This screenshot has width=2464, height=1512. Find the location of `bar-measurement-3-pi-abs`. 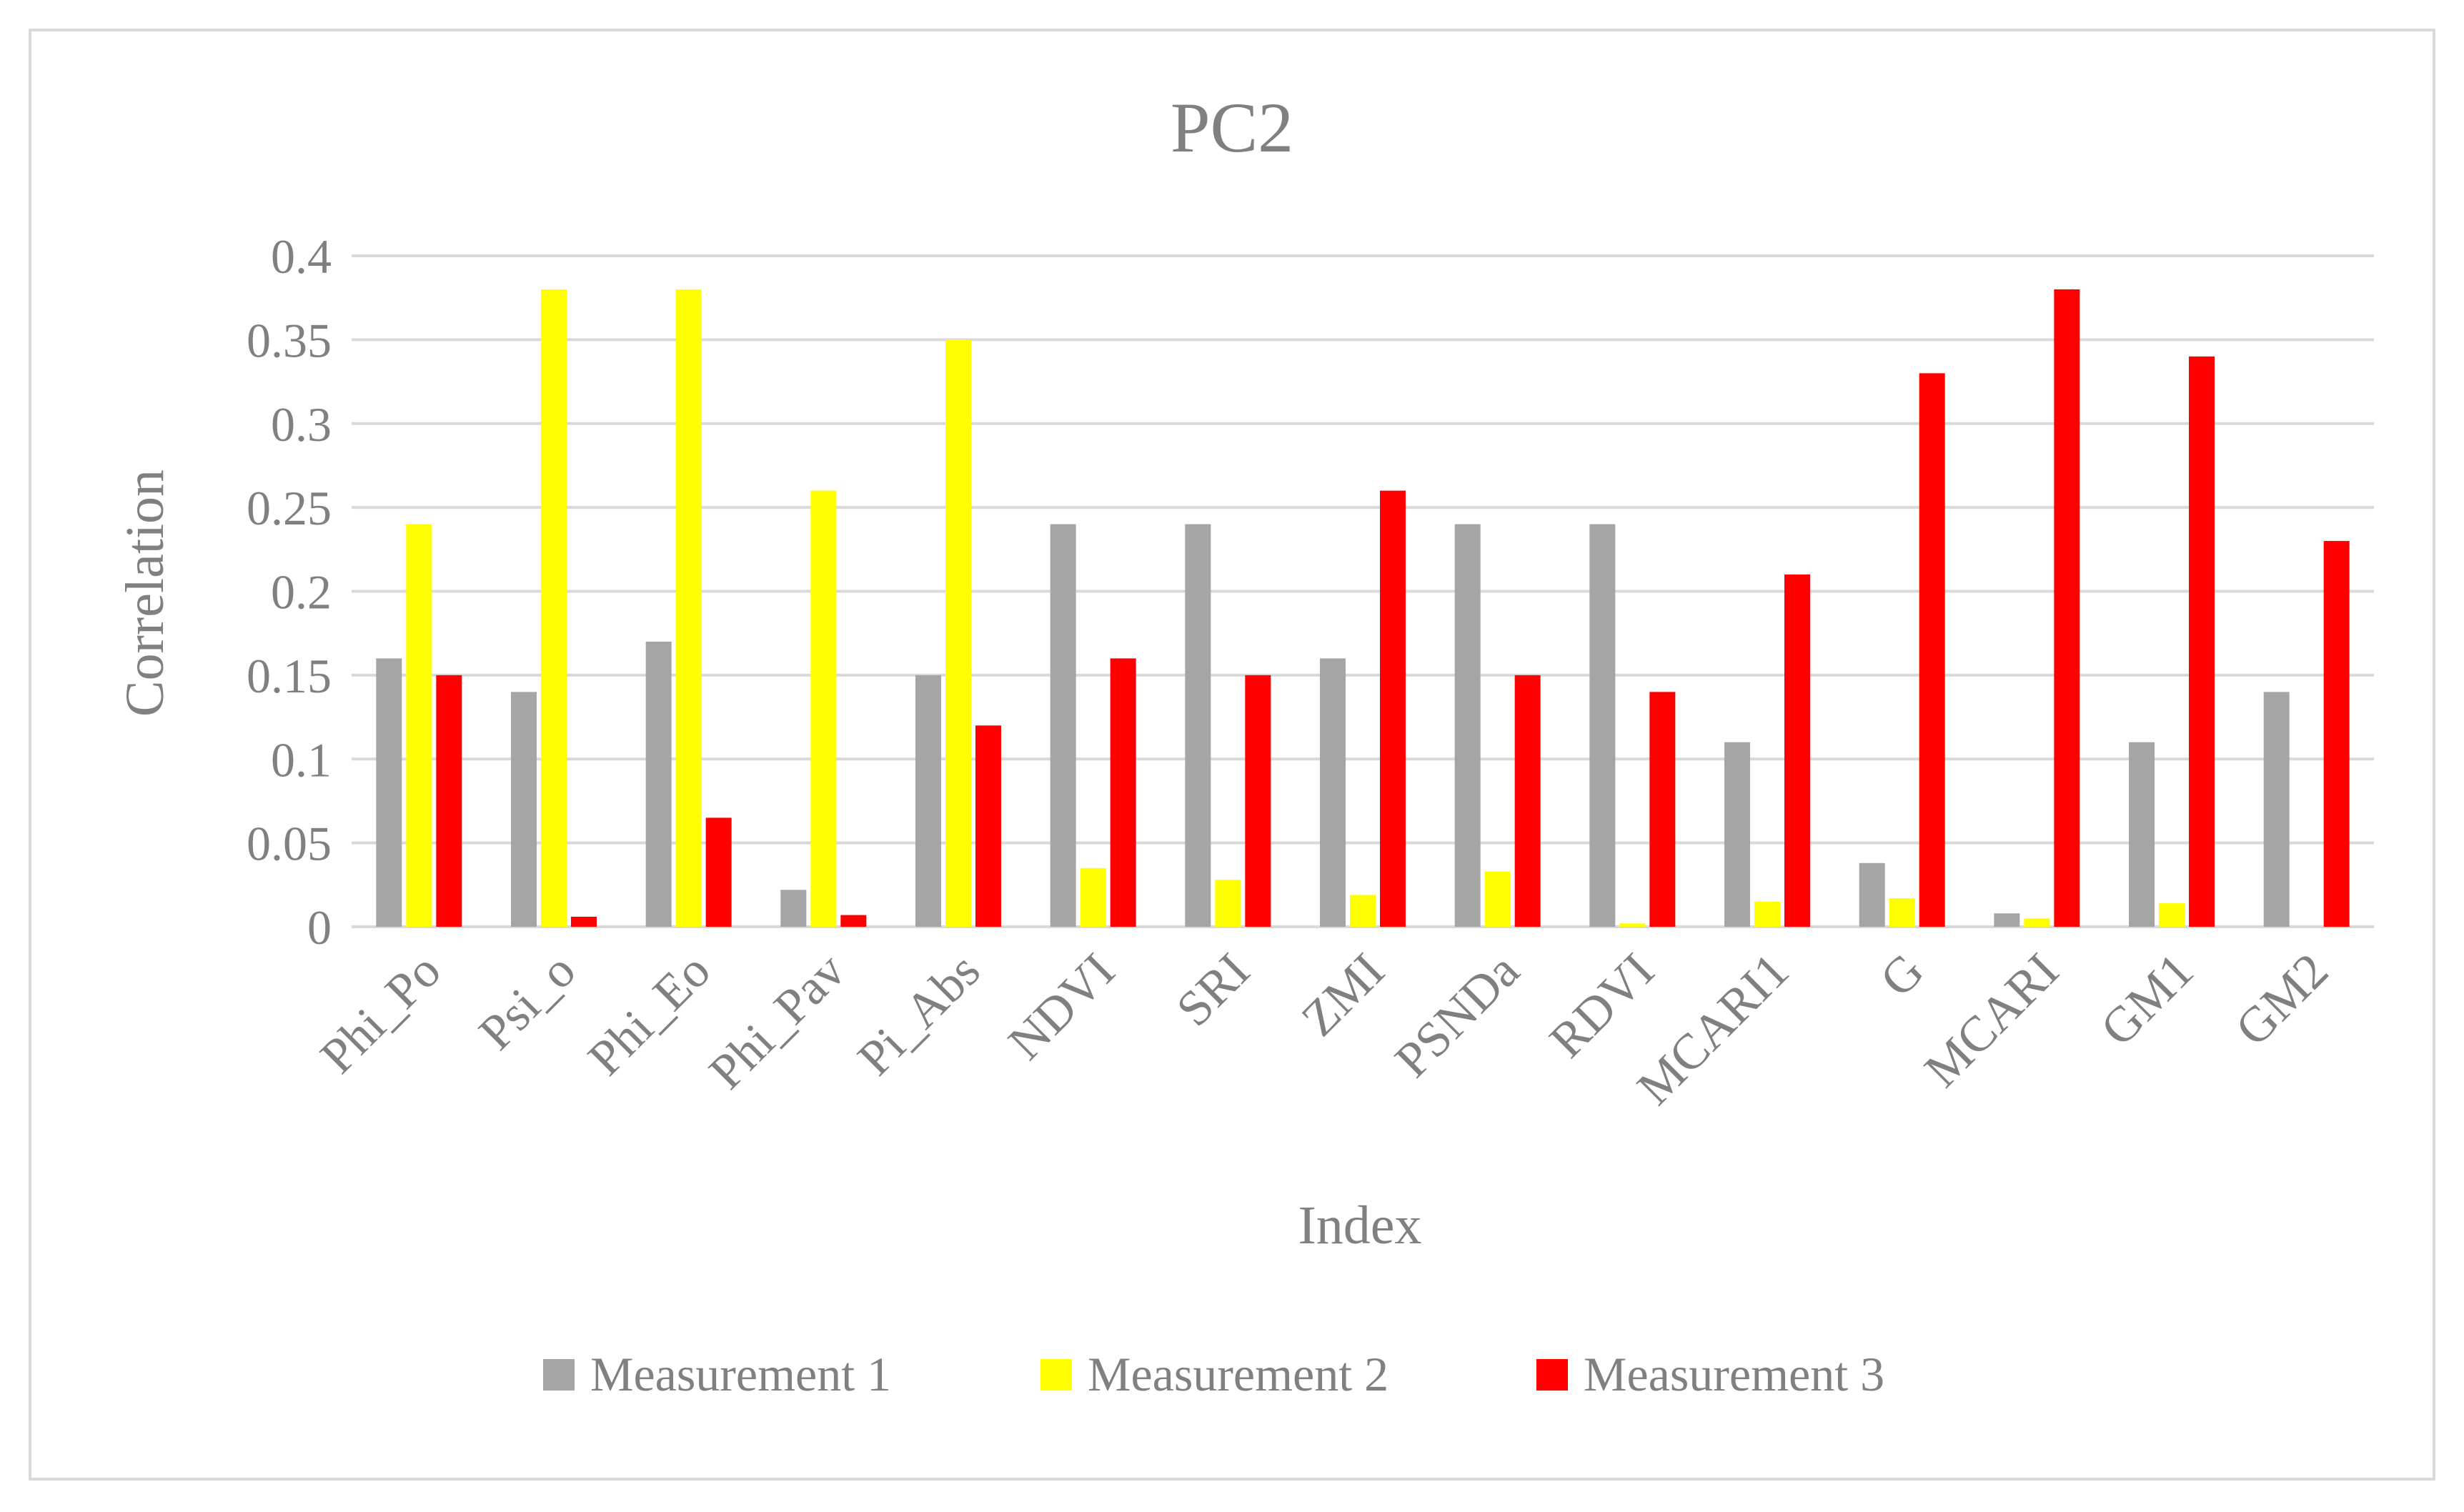

bar-measurement-3-pi-abs is located at coordinates (988, 826).